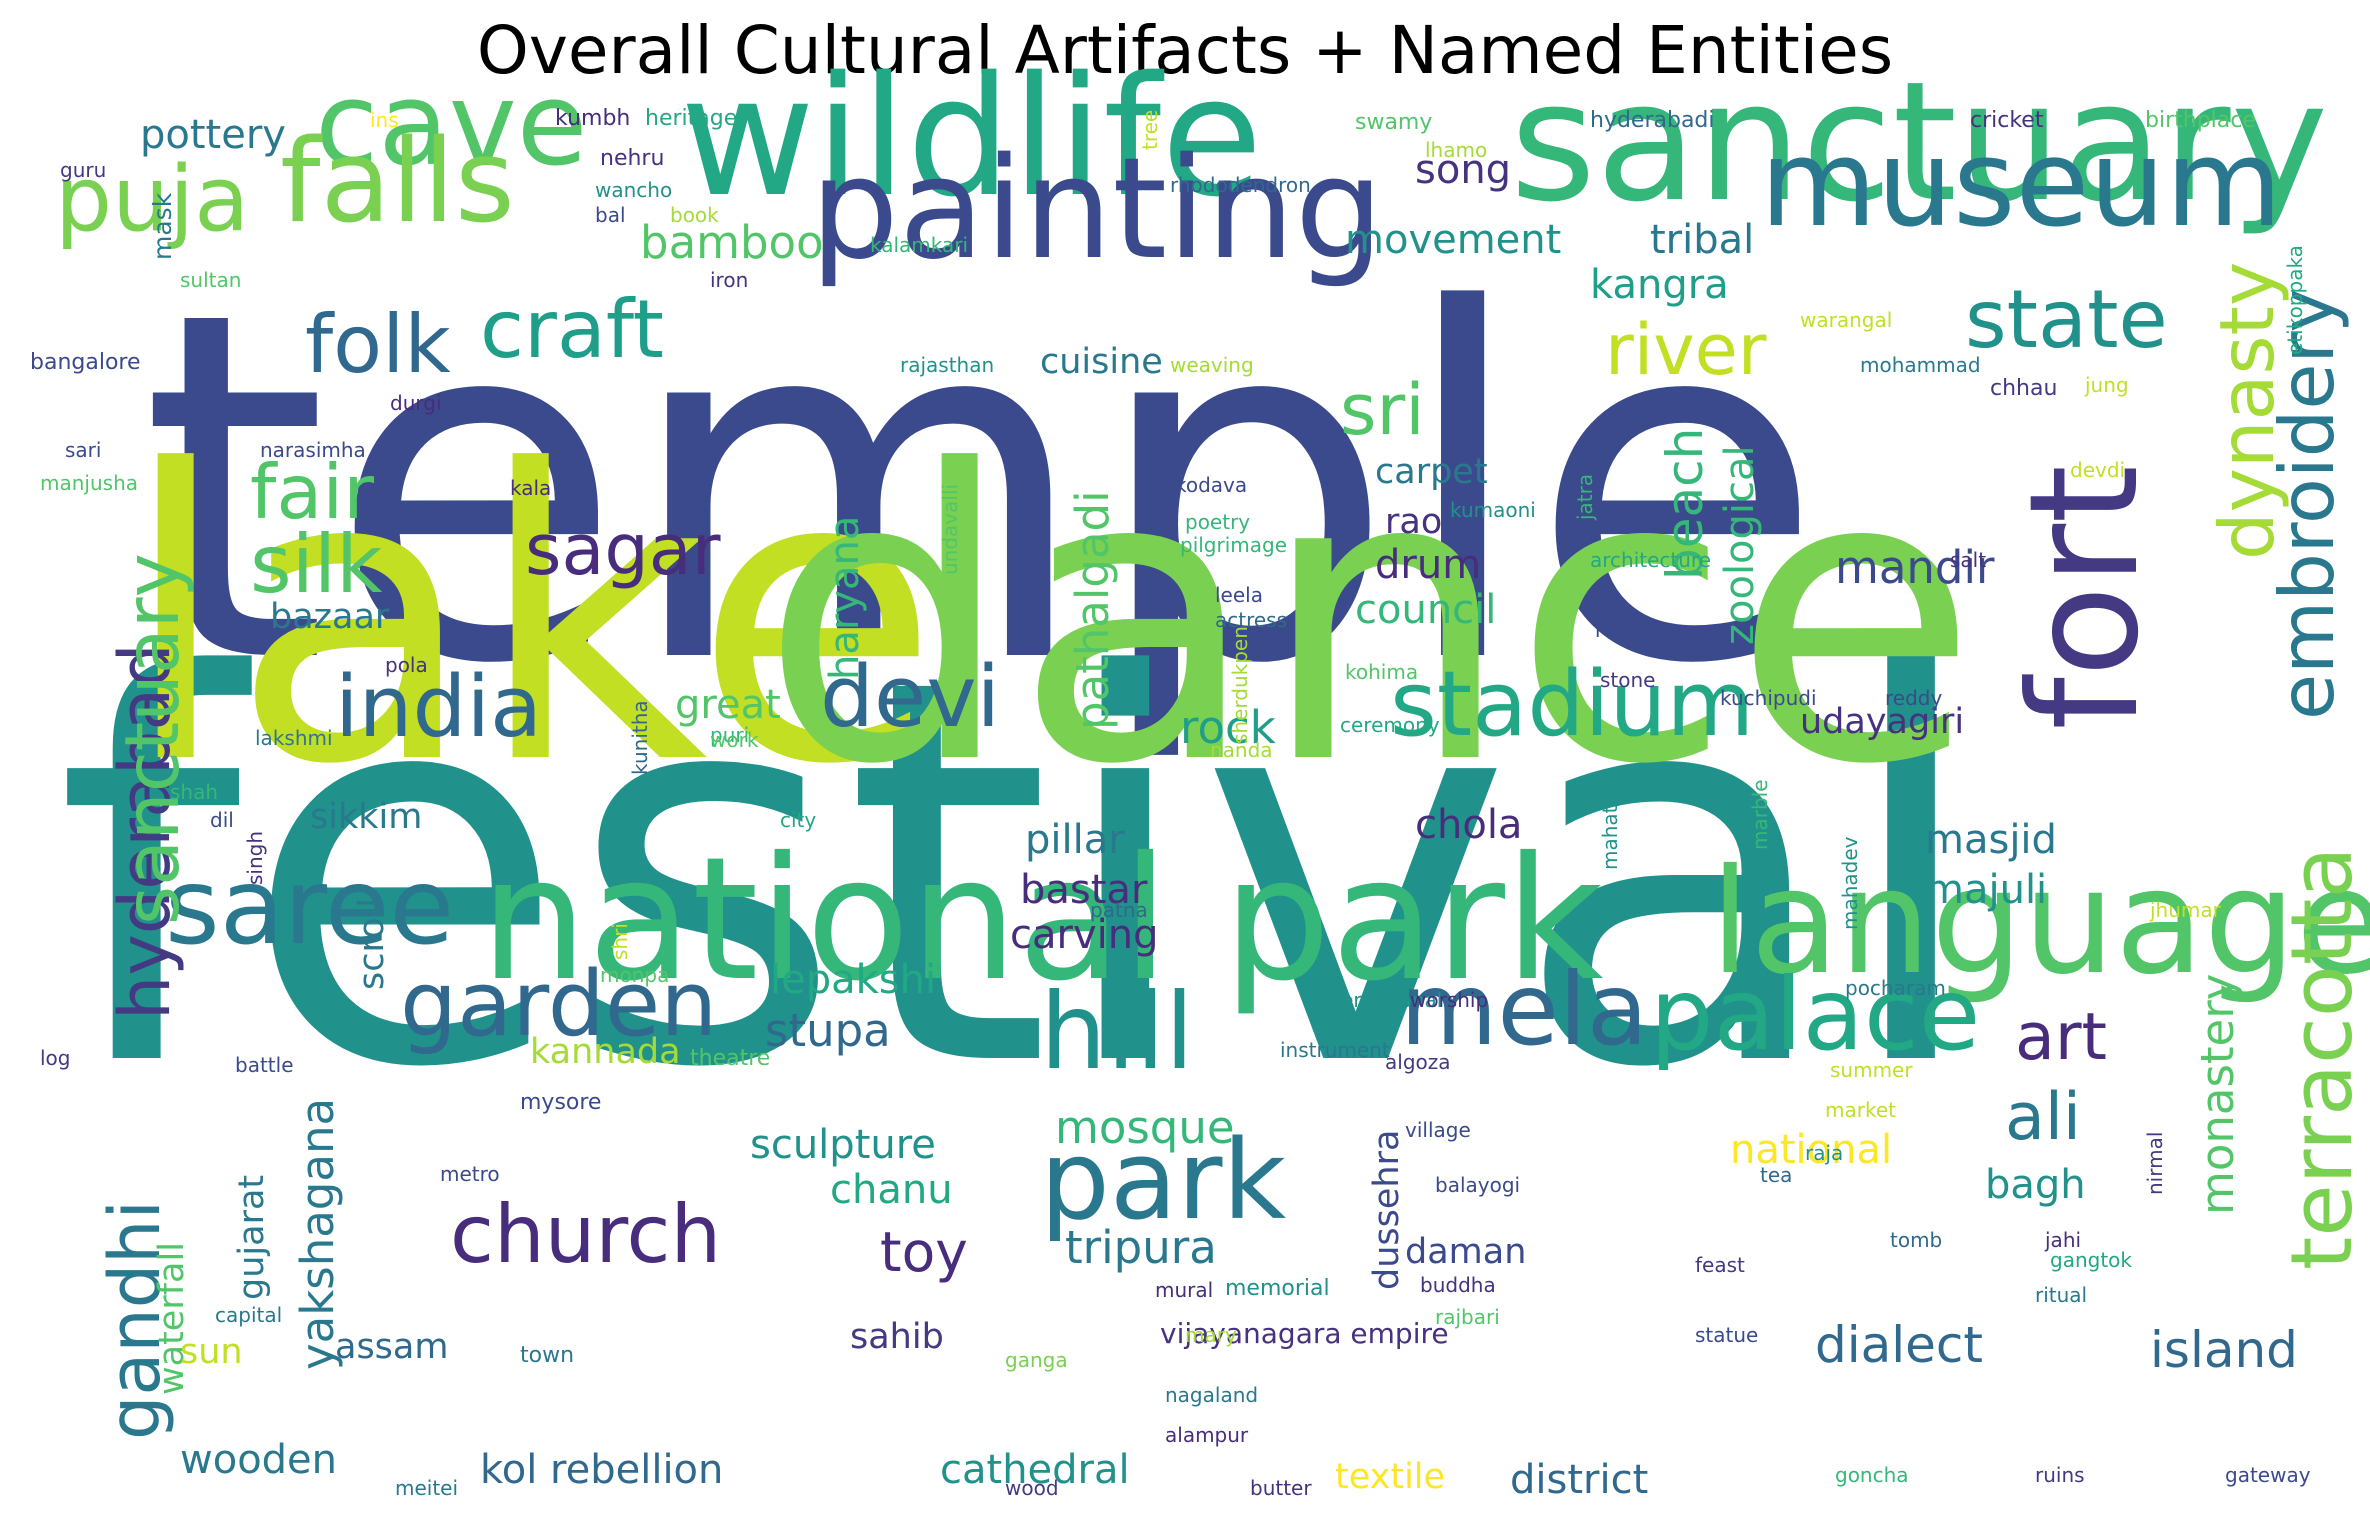 This screenshot has height=1523, width=2370. What do you see at coordinates (211, 280) in the screenshot?
I see `word-sultan: sultan` at bounding box center [211, 280].